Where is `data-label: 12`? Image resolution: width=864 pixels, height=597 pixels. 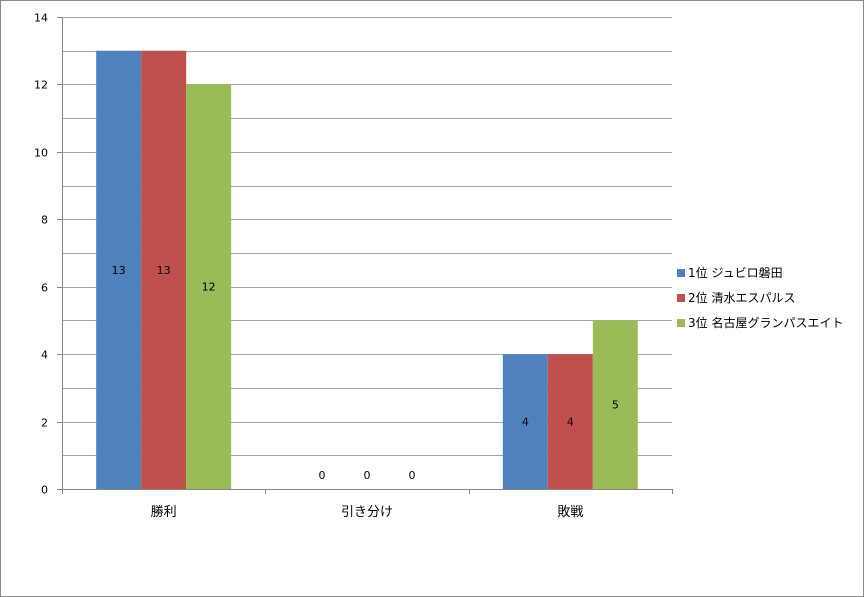 data-label: 12 is located at coordinates (209, 287).